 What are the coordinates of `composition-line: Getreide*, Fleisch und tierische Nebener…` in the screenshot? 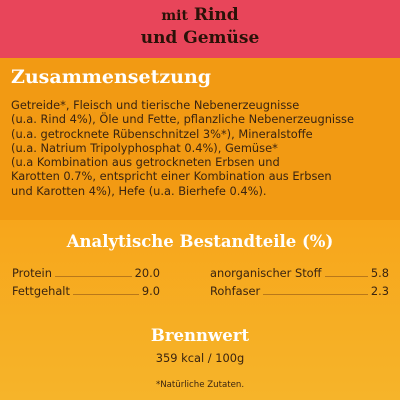 It's located at (155, 105).